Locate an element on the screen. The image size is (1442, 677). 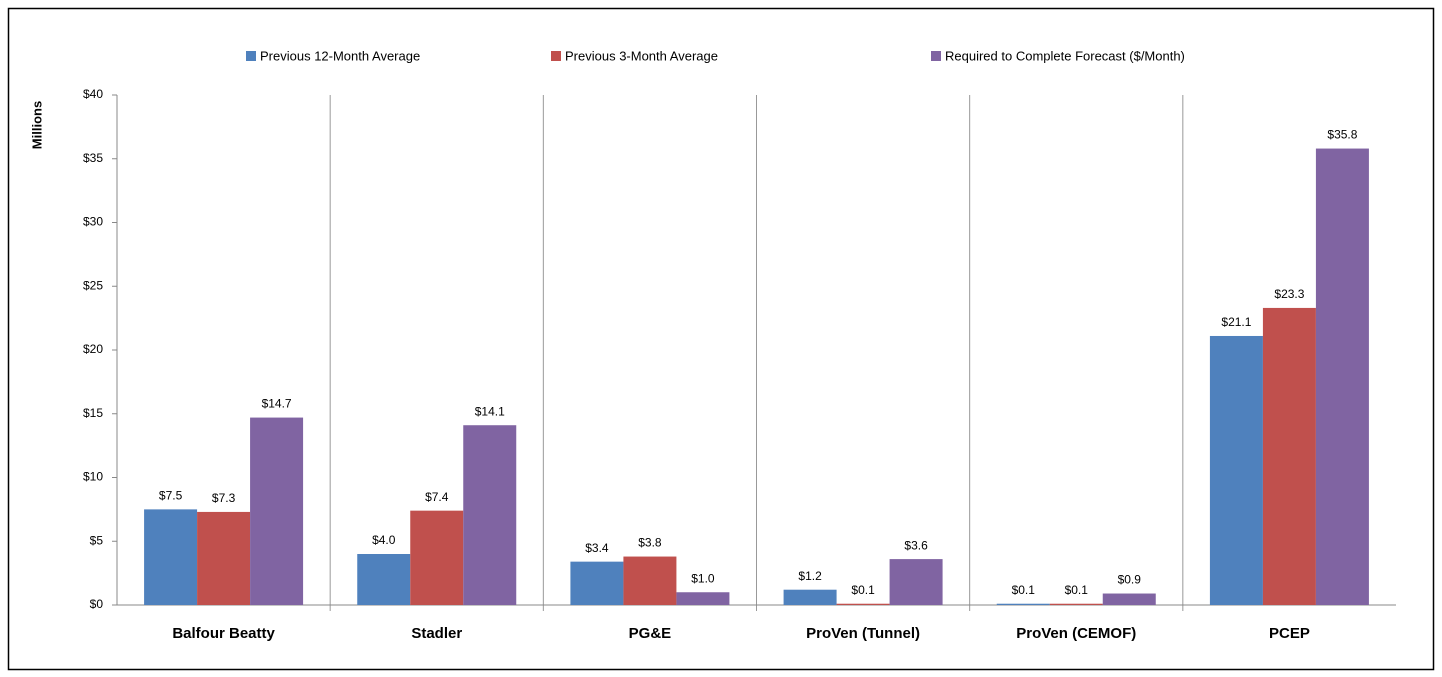
value-label: $1.2 is located at coordinates (810, 576).